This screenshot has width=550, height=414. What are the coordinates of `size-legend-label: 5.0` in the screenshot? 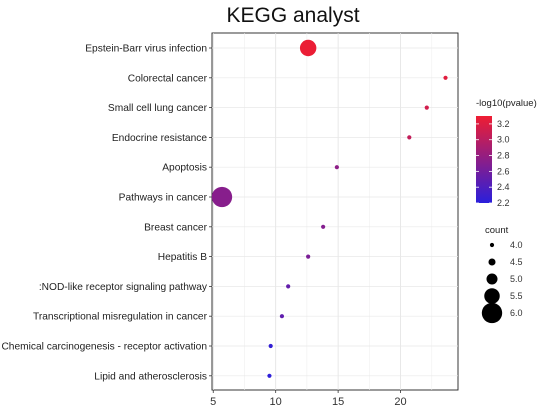 It's located at (516, 279).